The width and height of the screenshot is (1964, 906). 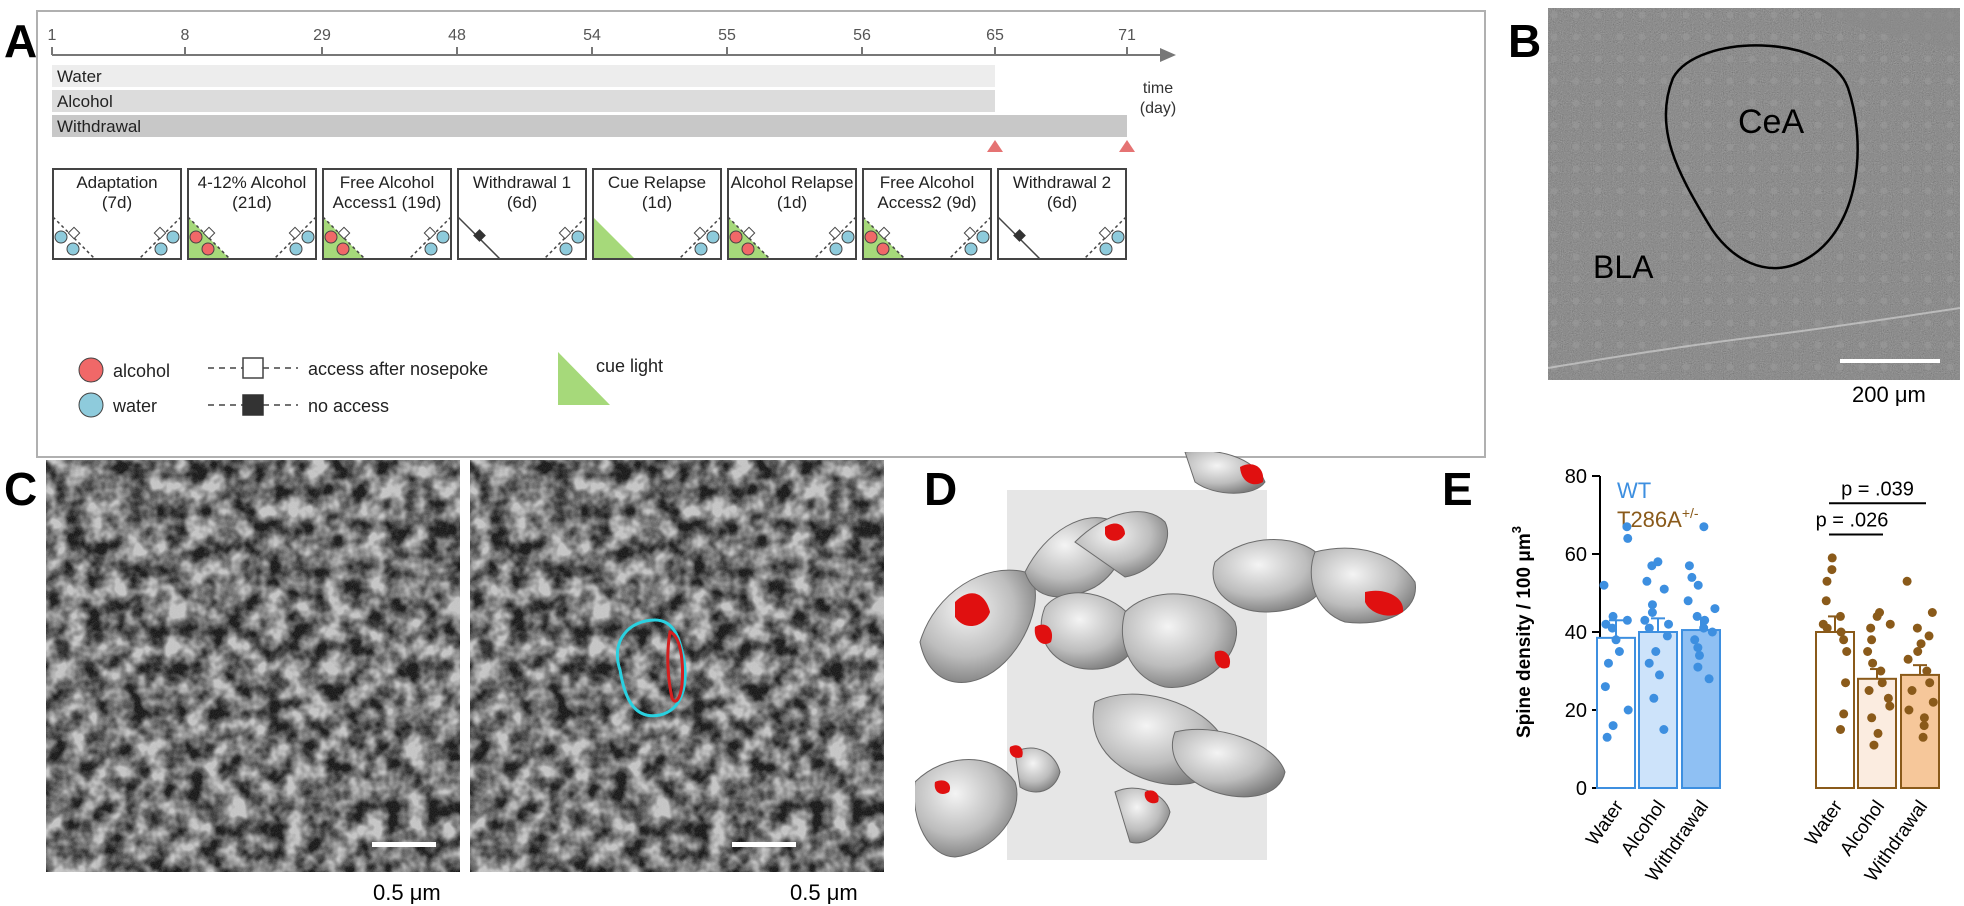 I want to click on no-access-legend-icon, so click(x=253, y=405).